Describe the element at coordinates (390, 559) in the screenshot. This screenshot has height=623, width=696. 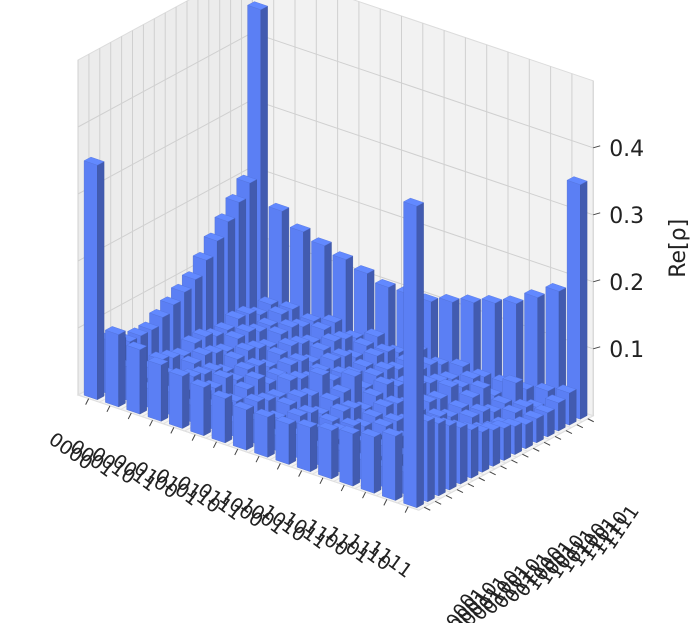
I see `x-tick-label: 1111` at that location.